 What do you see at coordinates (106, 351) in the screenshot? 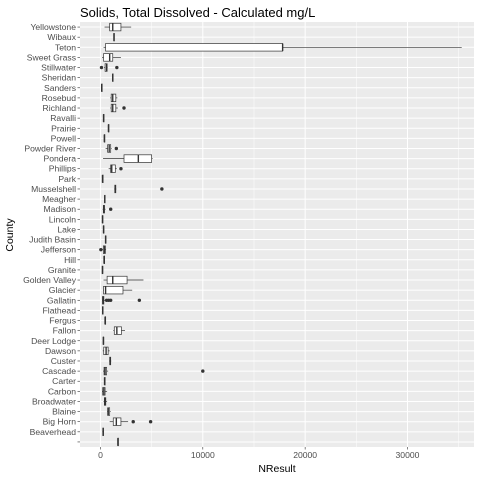
I see `box-dawson` at bounding box center [106, 351].